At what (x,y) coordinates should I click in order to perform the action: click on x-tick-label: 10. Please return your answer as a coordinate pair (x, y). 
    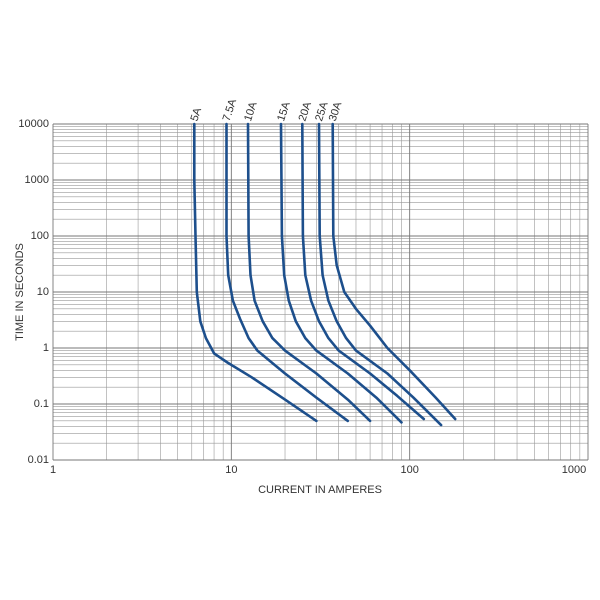
    Looking at the image, I should click on (231, 470).